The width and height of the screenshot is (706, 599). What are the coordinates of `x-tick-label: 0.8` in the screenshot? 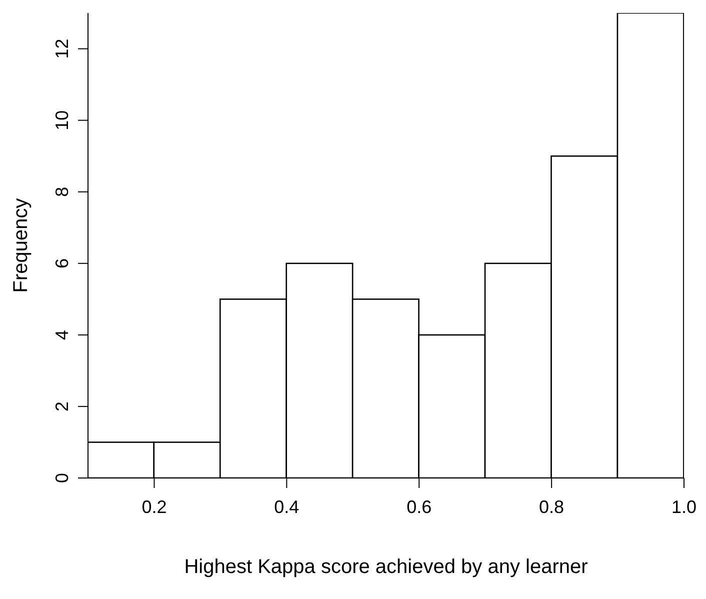 It's located at (551, 506).